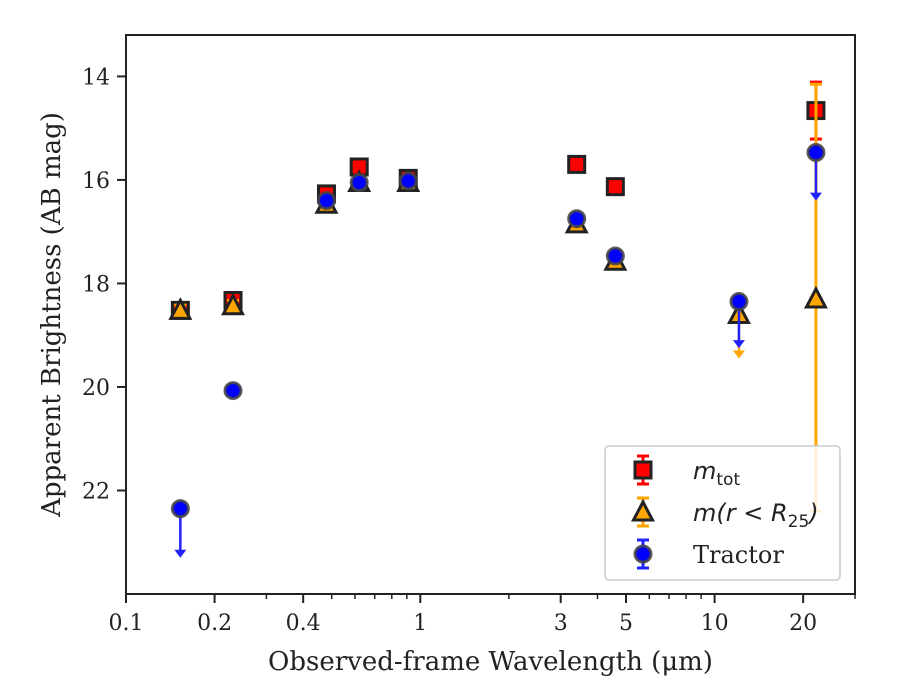 The height and width of the screenshot is (700, 900). Describe the element at coordinates (420, 623) in the screenshot. I see `x-tick-label: 1` at that location.